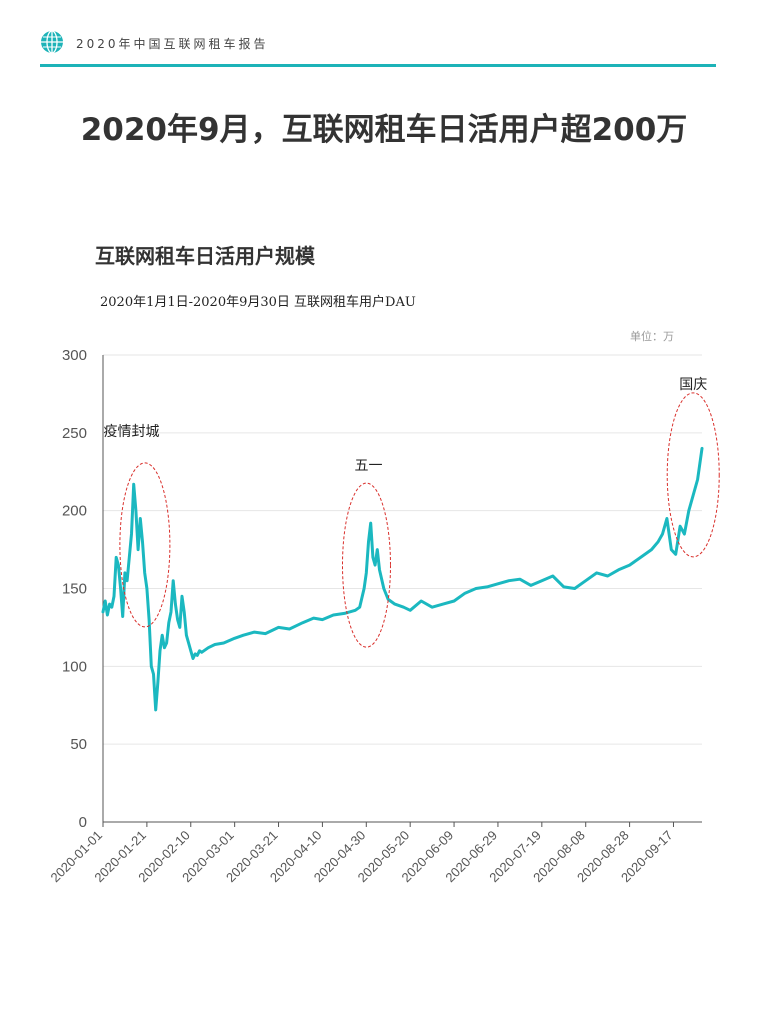  Describe the element at coordinates (132, 432) in the screenshot. I see `annotation-label: 疫情封城` at that location.